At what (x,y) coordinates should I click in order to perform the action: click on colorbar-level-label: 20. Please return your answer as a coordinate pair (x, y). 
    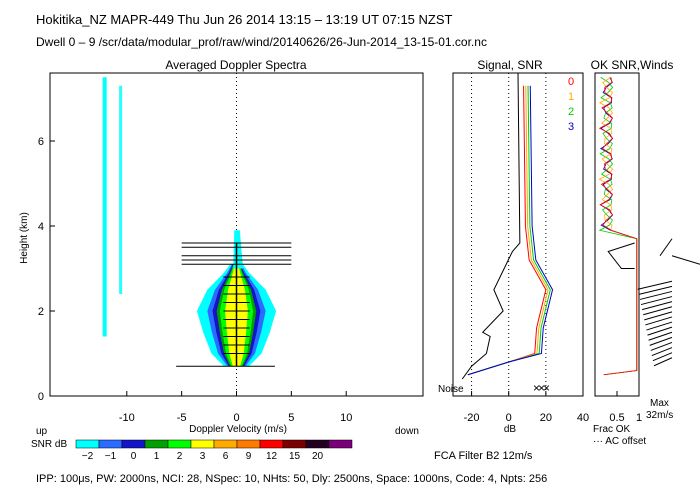
    Looking at the image, I should click on (318, 456).